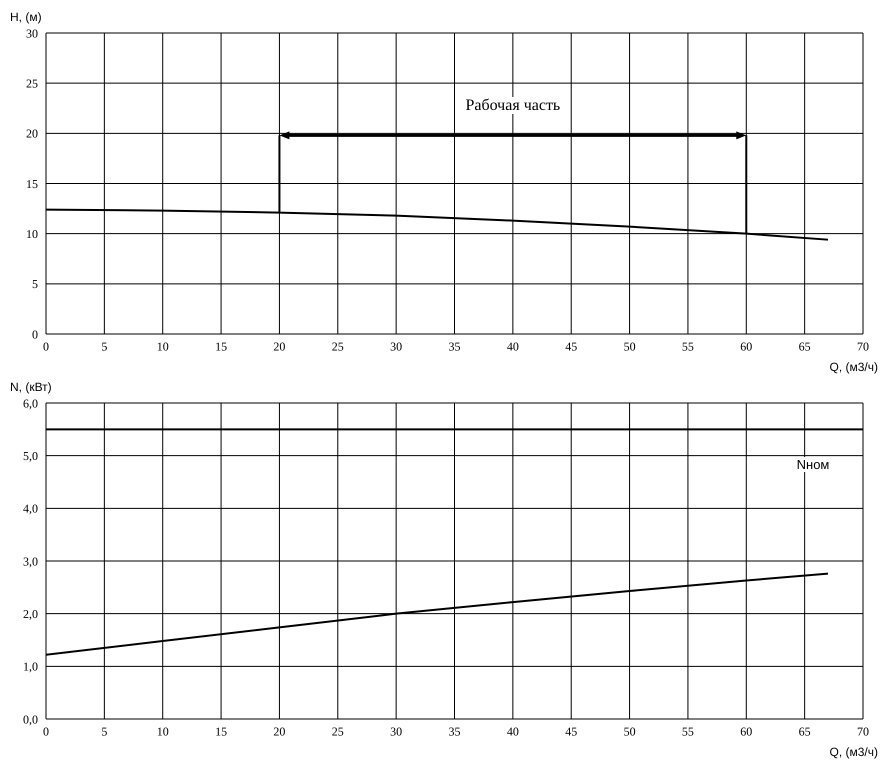 The image size is (893, 773). What do you see at coordinates (30, 403) in the screenshot?
I see `y-tick-label: 6,0` at bounding box center [30, 403].